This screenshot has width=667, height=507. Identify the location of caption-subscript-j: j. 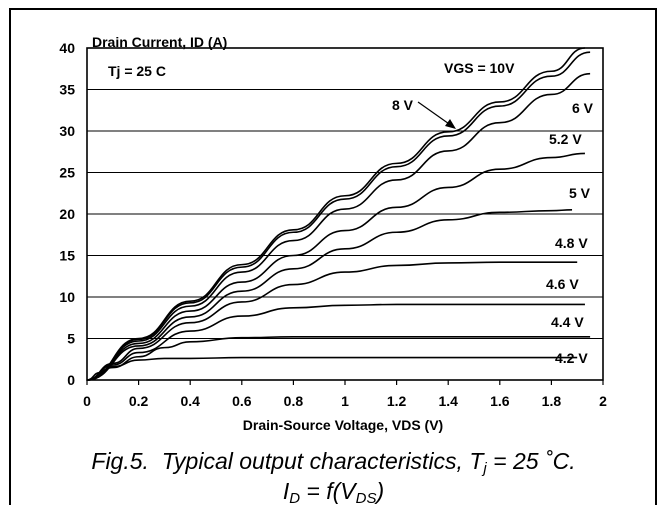
(485, 468).